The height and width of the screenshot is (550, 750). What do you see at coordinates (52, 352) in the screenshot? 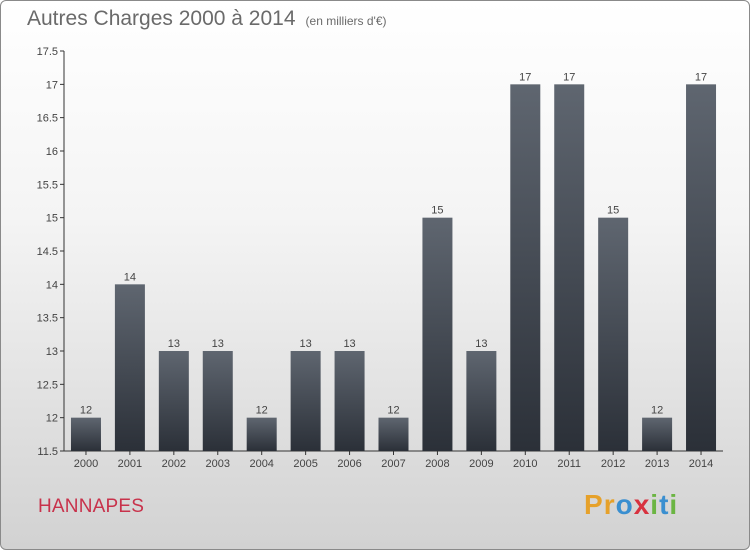
I see `y-tick-label: 13` at bounding box center [52, 352].